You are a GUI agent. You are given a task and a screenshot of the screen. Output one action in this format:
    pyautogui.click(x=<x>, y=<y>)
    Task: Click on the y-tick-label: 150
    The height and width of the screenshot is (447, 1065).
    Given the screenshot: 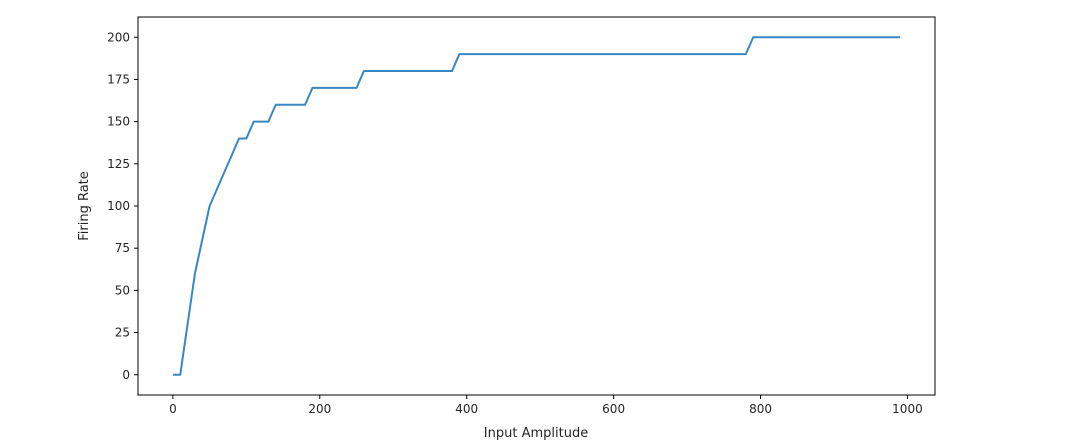 What is the action you would take?
    pyautogui.click(x=118, y=122)
    